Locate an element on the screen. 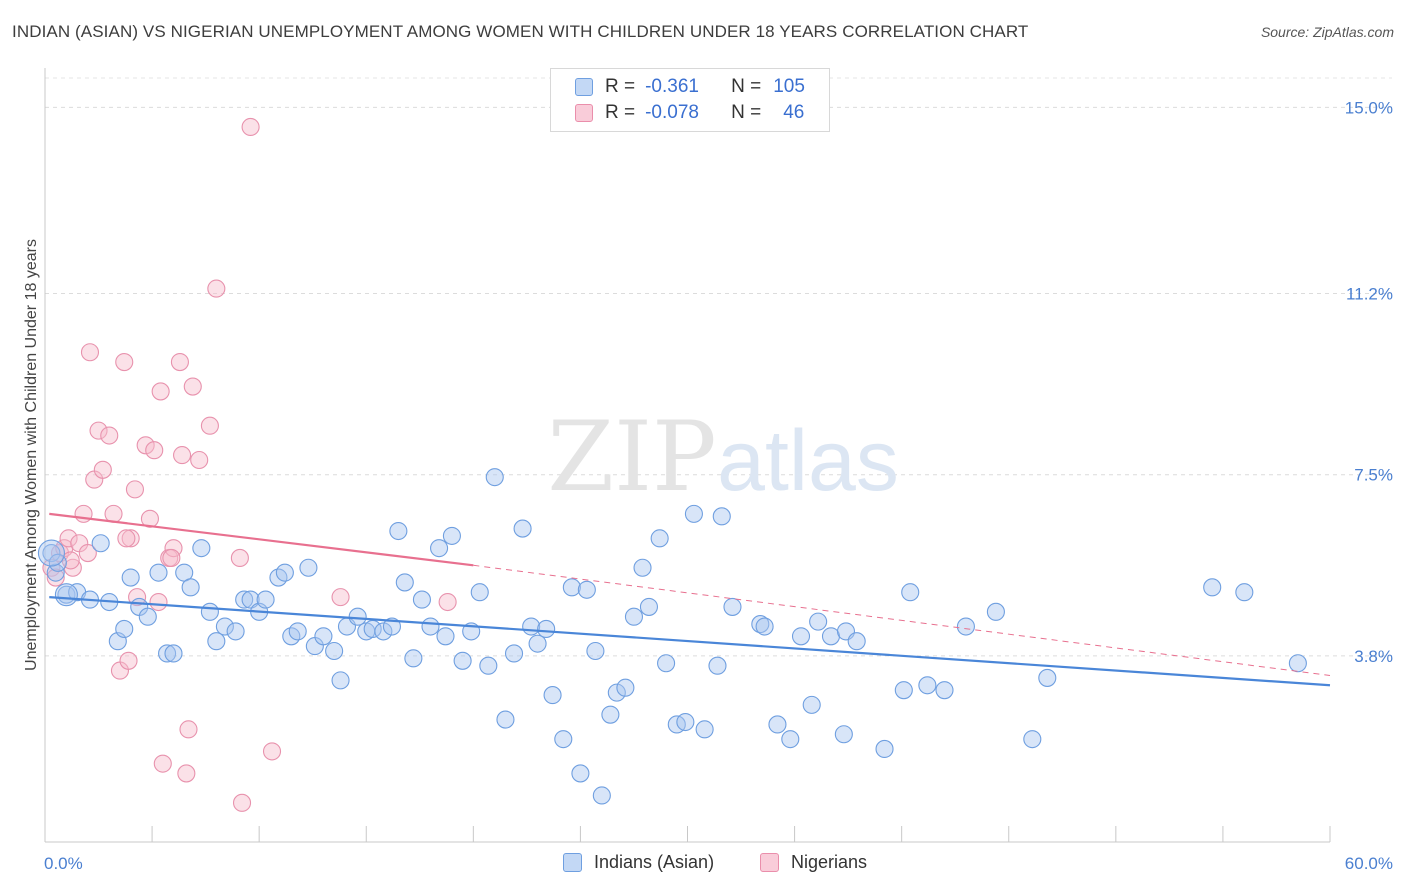 Image resolution: width=1406 pixels, height=892 pixels. legend-n-value: 105 is located at coordinates (789, 86).